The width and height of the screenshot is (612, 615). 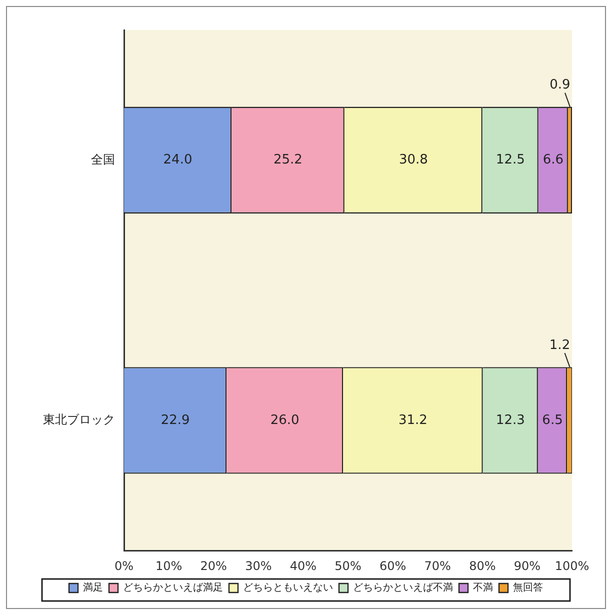 I want to click on legend-label: どちらともいえない, so click(x=288, y=588).